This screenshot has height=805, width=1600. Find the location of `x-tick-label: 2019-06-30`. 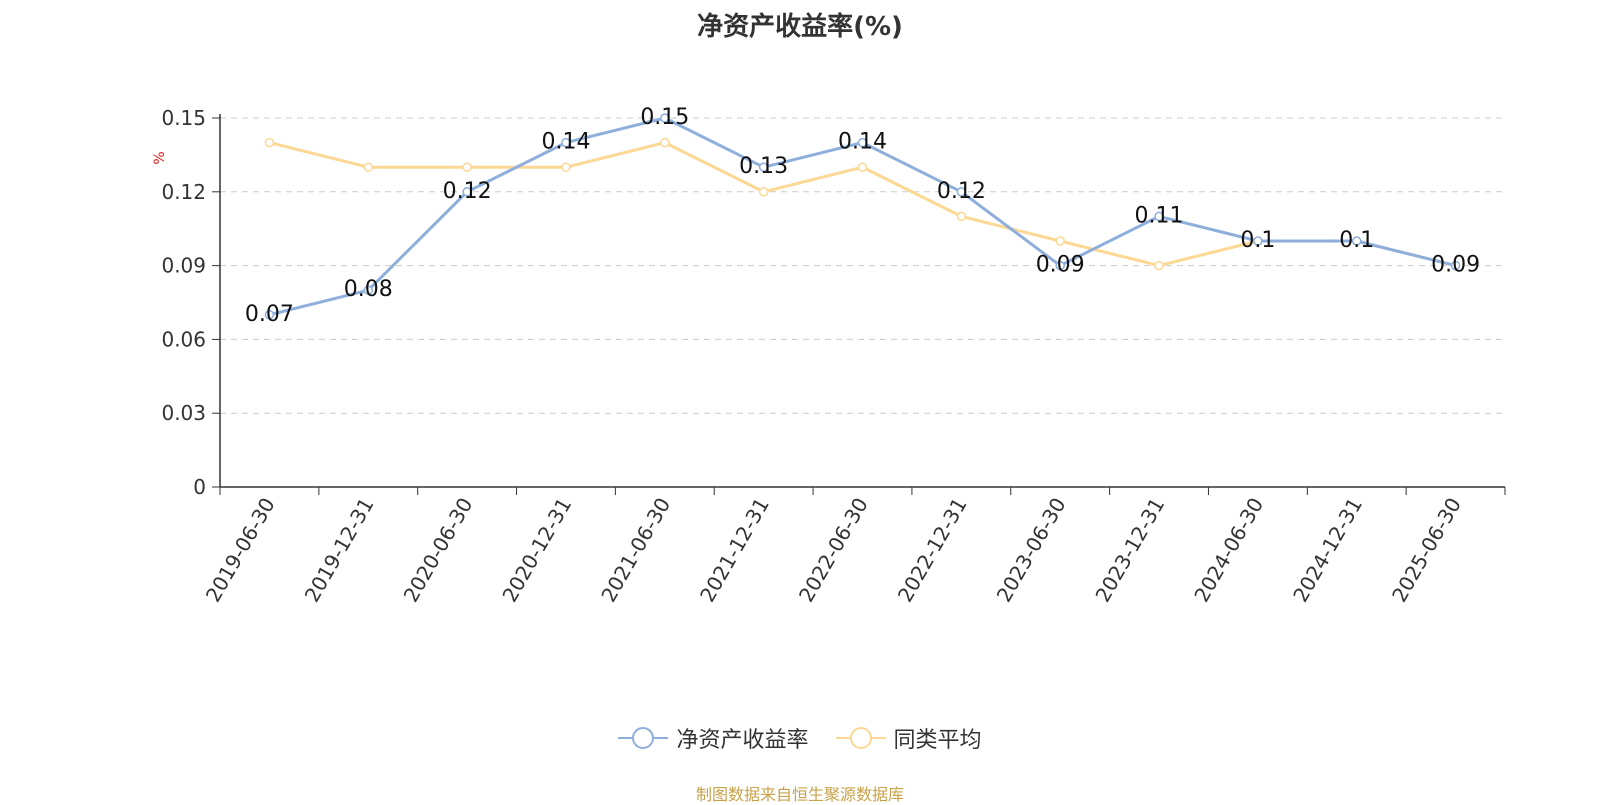

x-tick-label: 2019-06-30 is located at coordinates (240, 550).